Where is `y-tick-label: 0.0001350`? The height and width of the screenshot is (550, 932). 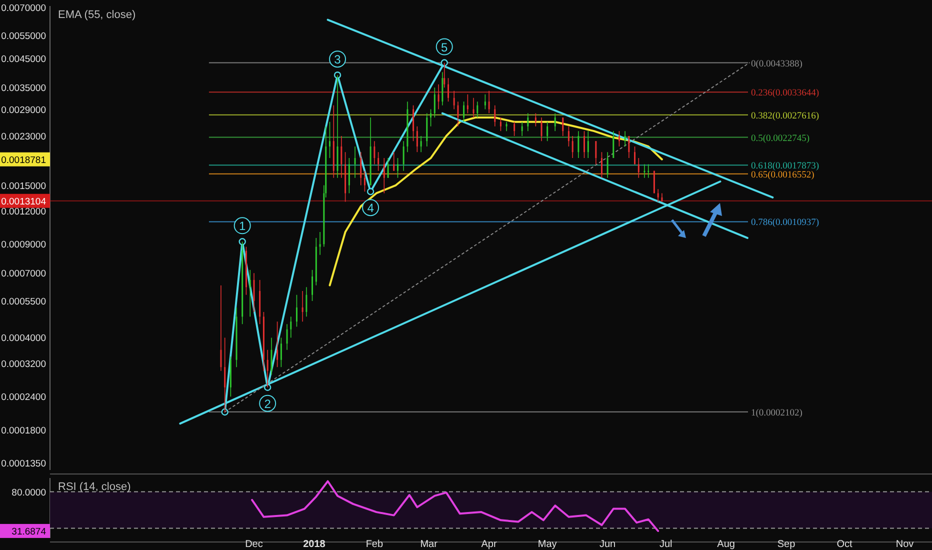
y-tick-label: 0.0001350 is located at coordinates (23, 464).